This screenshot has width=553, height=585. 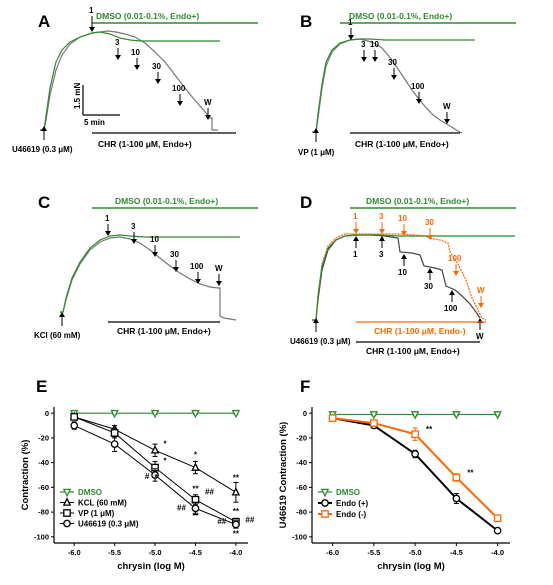 I want to click on dose-label-orange: 100, so click(x=455, y=258).